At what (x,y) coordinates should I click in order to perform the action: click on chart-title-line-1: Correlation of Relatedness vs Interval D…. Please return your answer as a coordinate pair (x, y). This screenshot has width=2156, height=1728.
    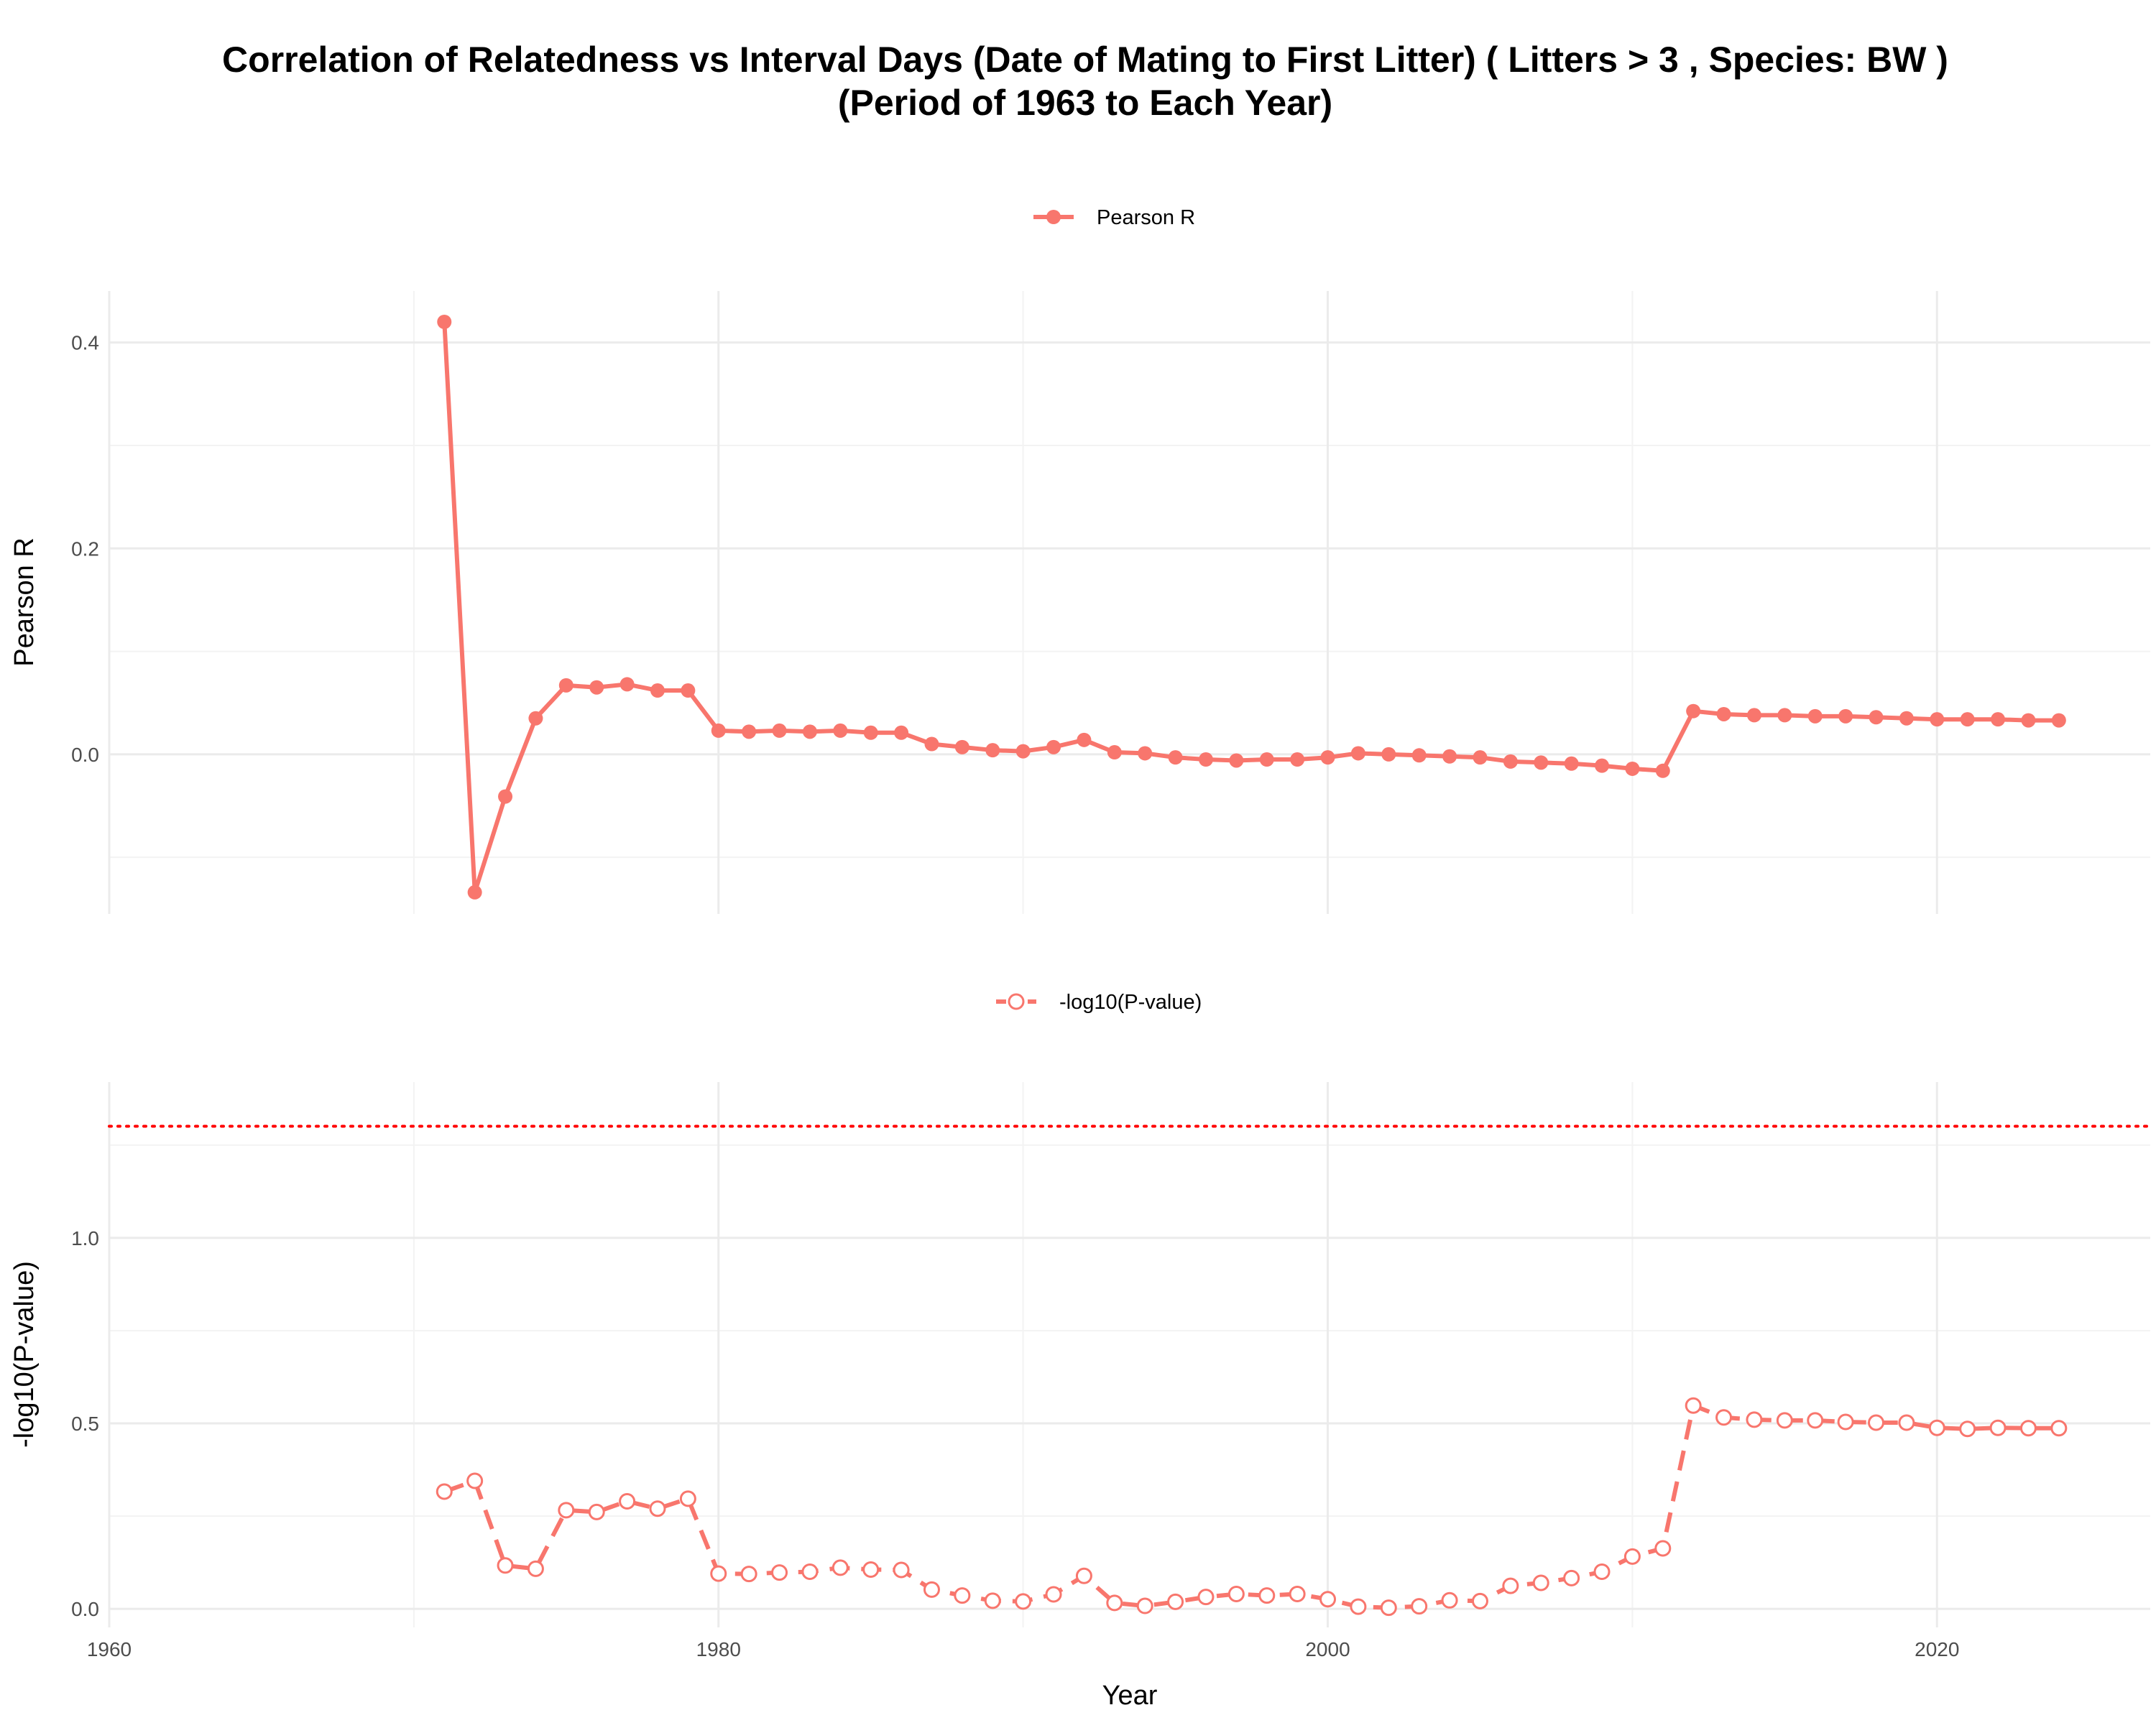
    Looking at the image, I should click on (1085, 60).